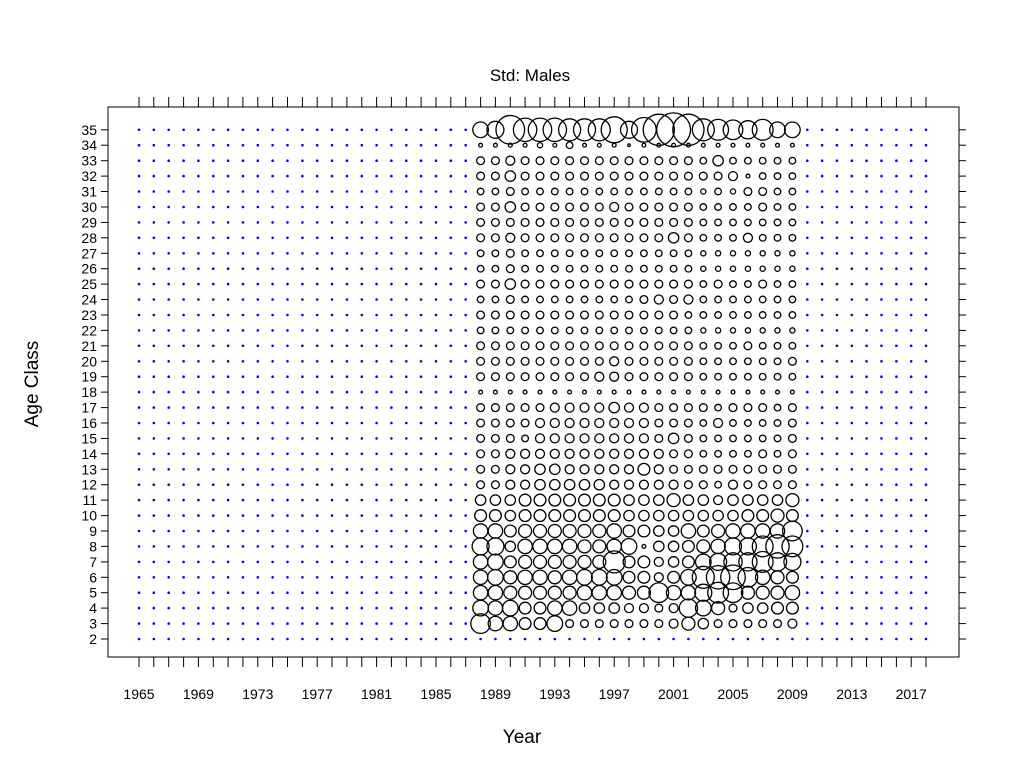 The image size is (1024, 768). What do you see at coordinates (89, 207) in the screenshot?
I see `y-tick-label: 30` at bounding box center [89, 207].